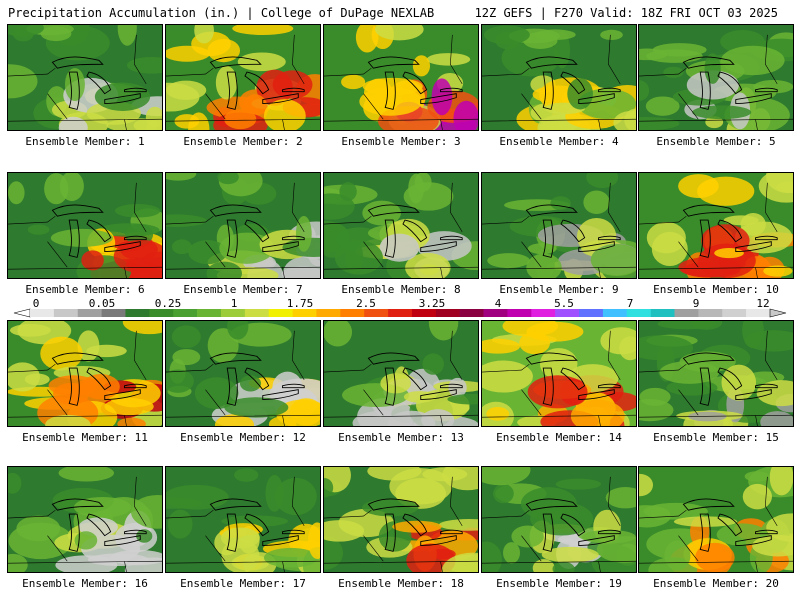 Image resolution: width=800 pixels, height=600 pixels. I want to click on member-label: Ensemble Member: 15, so click(716, 437).